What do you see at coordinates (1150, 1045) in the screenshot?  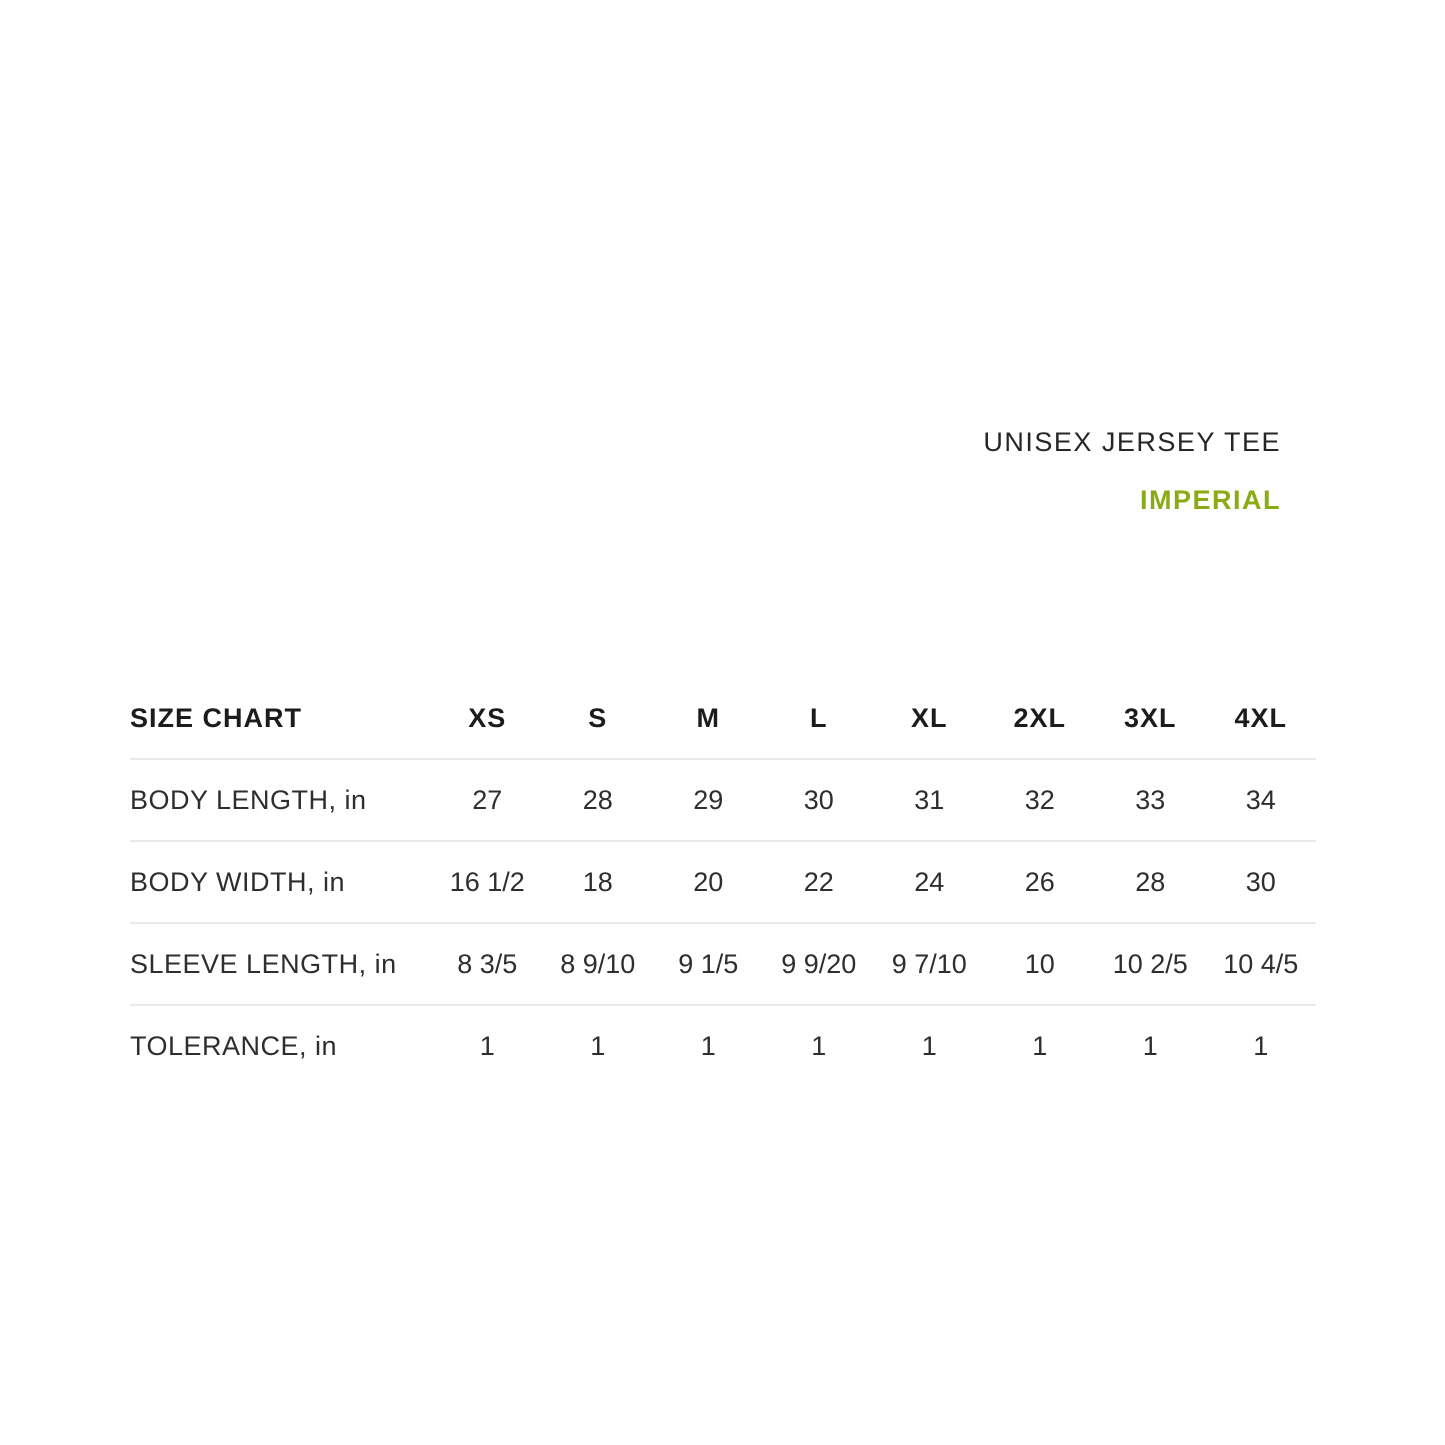 I see `cell-tolerance-3xl: 1` at bounding box center [1150, 1045].